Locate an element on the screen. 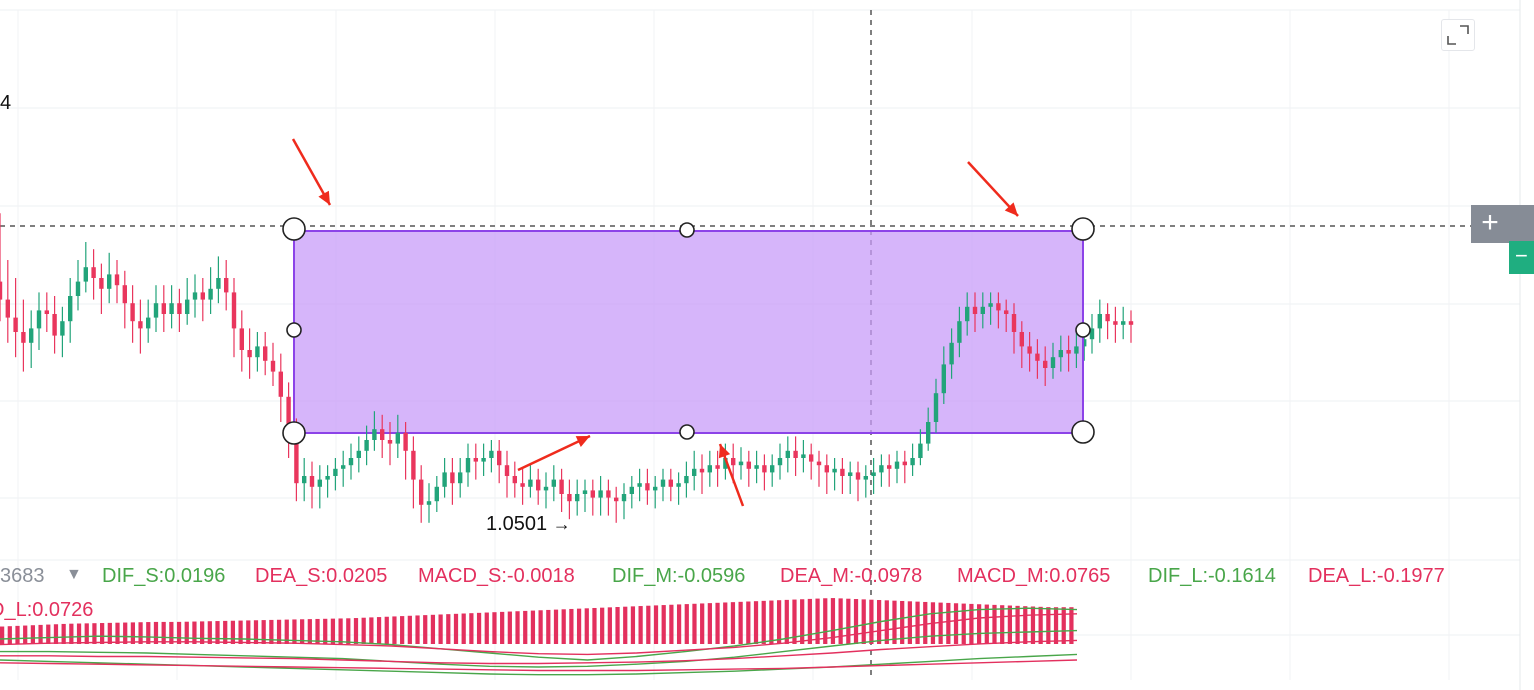 The width and height of the screenshot is (1534, 690). legend-macd-m: MACD_M:0.0765 is located at coordinates (1034, 576).